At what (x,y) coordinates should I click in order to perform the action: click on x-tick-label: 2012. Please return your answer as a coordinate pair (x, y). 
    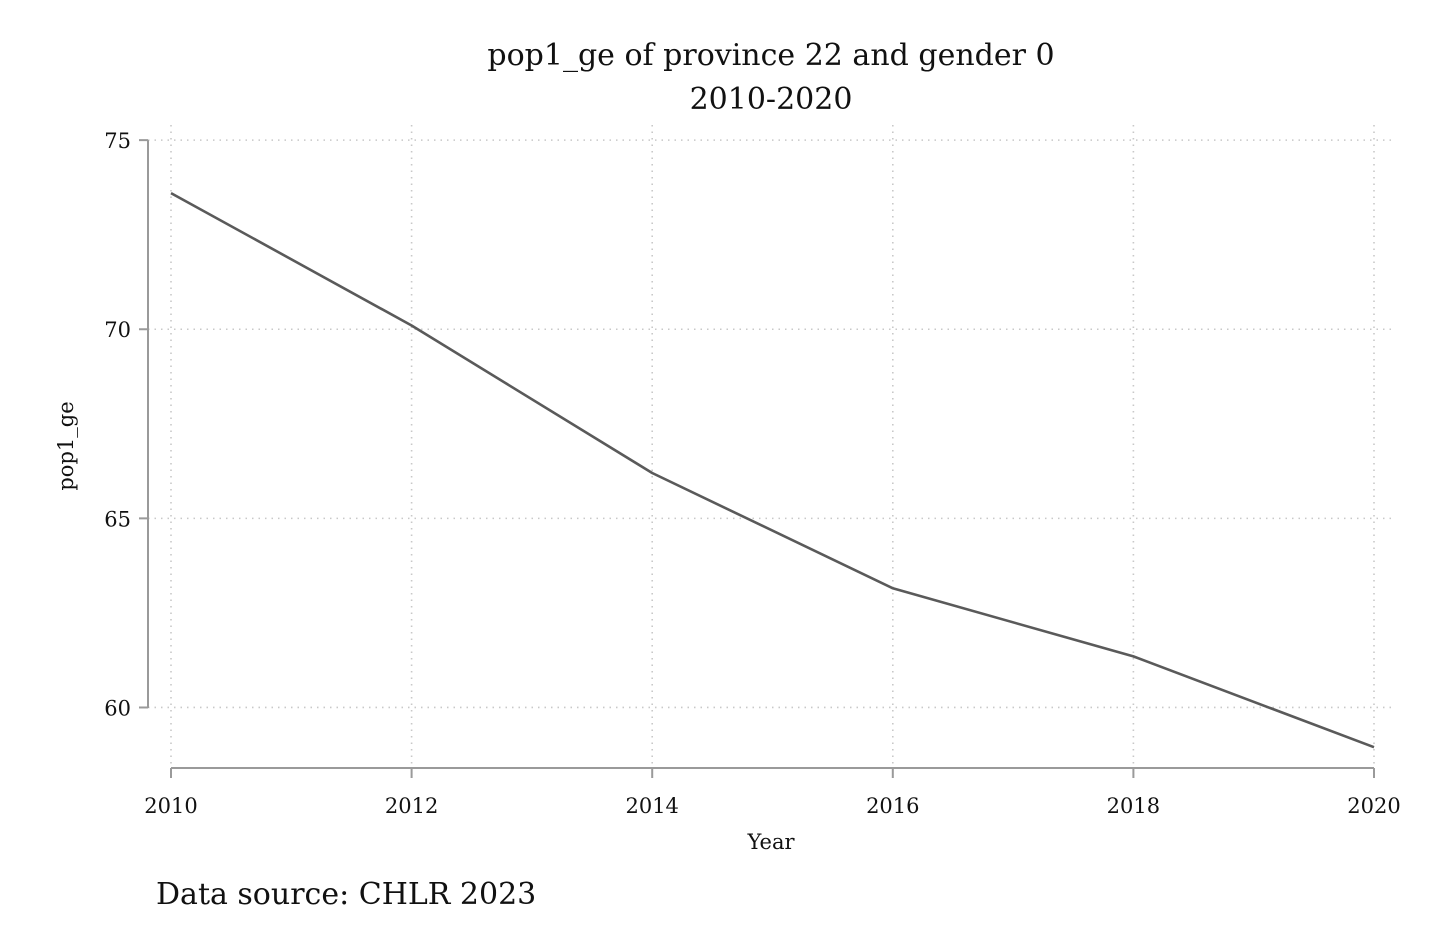
    Looking at the image, I should click on (411, 806).